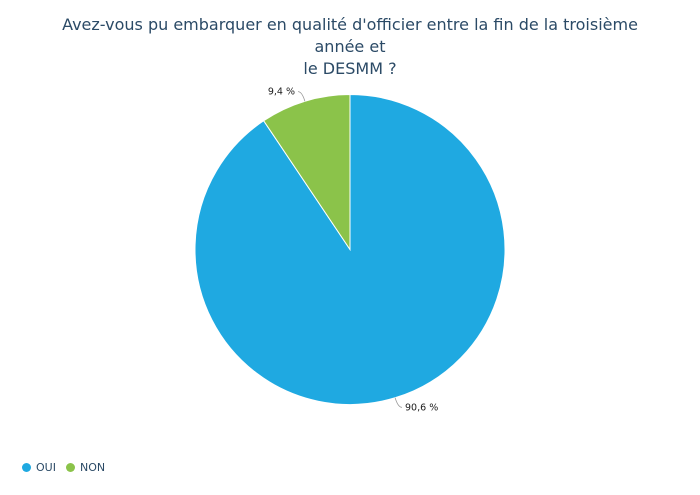 This screenshot has height=495, width=700. I want to click on legend: OUI NON, so click(68, 467).